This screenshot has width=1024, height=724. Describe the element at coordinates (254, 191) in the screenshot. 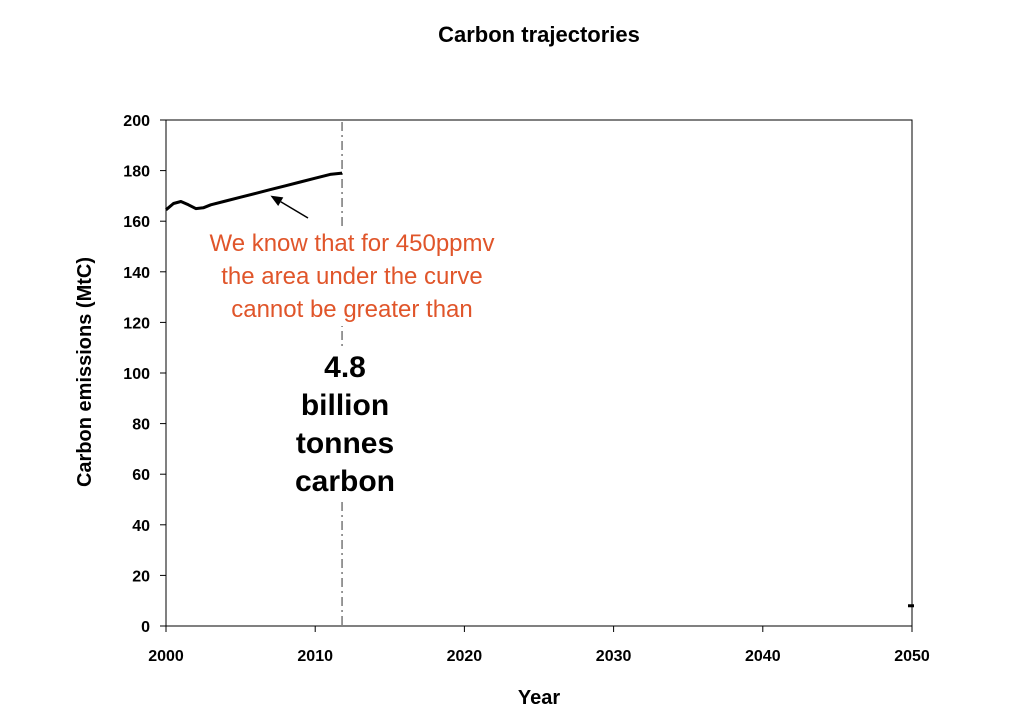

I see `series-line` at that location.